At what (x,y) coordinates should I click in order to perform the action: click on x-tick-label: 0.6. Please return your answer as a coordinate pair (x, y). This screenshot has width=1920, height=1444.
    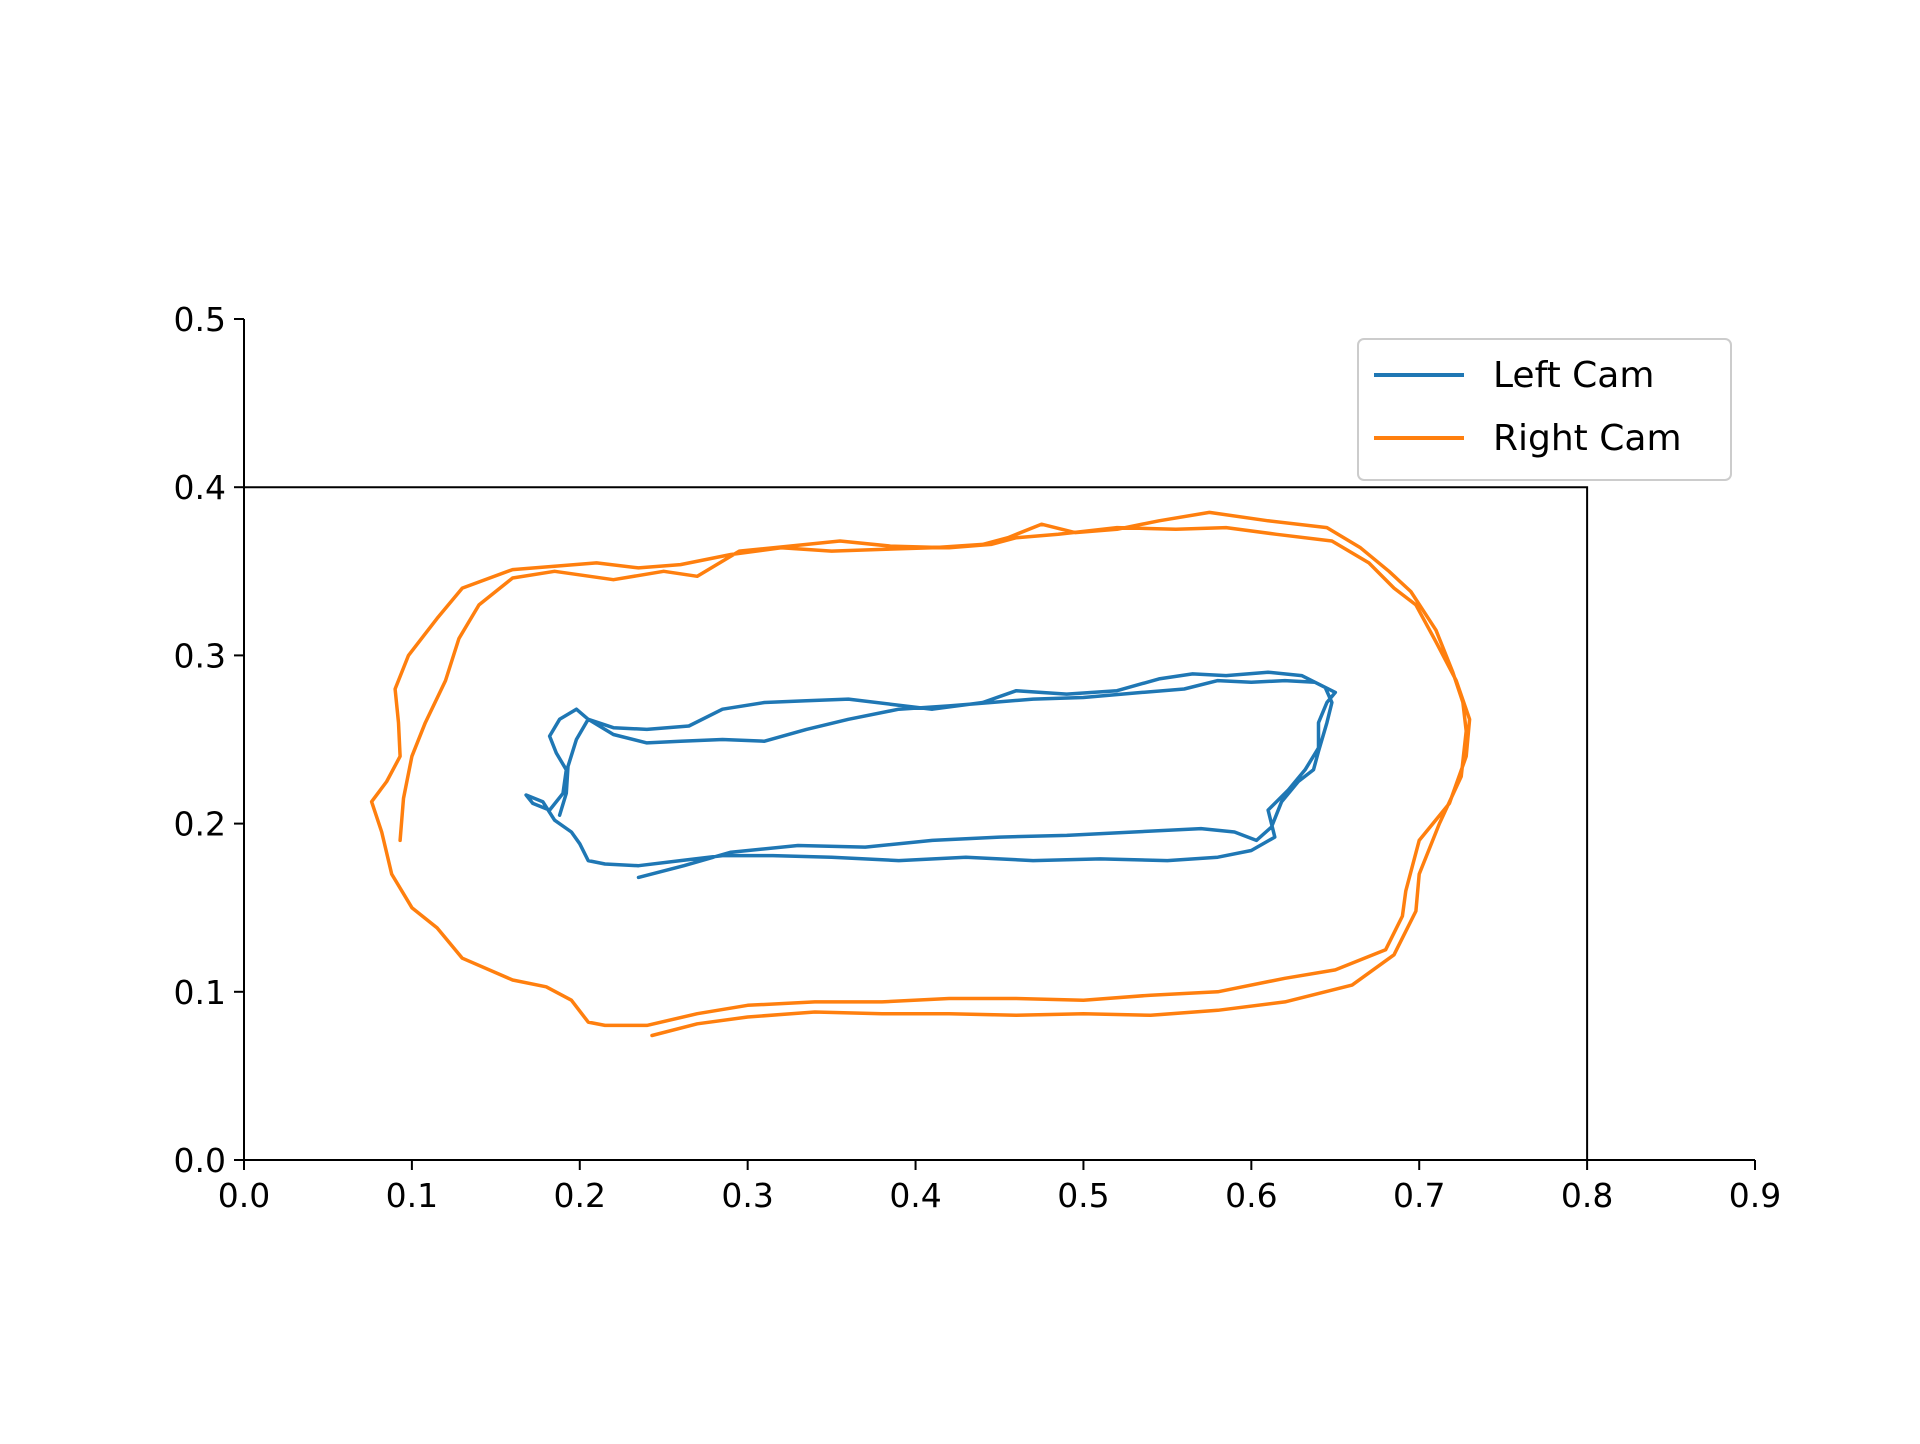
    Looking at the image, I should click on (1251, 1195).